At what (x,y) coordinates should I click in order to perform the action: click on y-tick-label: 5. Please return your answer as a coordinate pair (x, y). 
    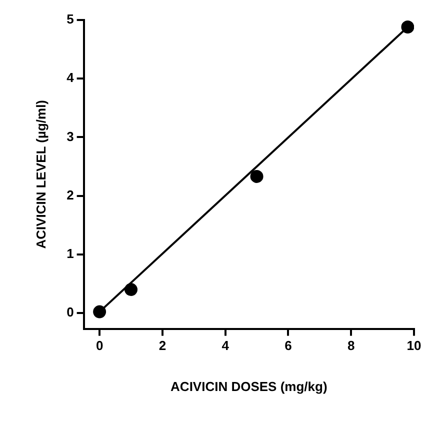
    Looking at the image, I should click on (70, 19).